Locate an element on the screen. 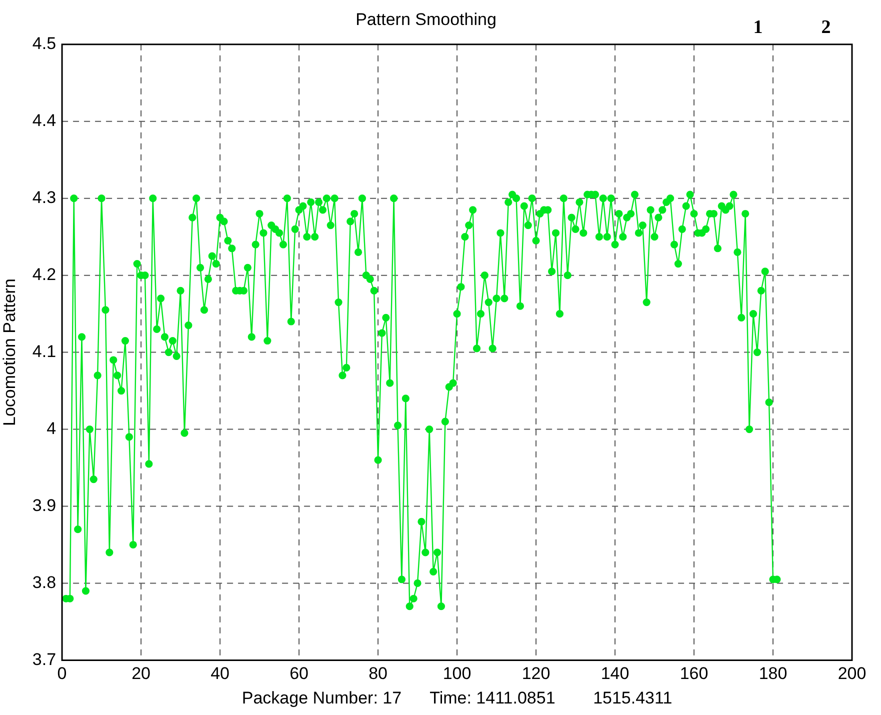  chart-title: Pattern Smoothing is located at coordinates (426, 19).